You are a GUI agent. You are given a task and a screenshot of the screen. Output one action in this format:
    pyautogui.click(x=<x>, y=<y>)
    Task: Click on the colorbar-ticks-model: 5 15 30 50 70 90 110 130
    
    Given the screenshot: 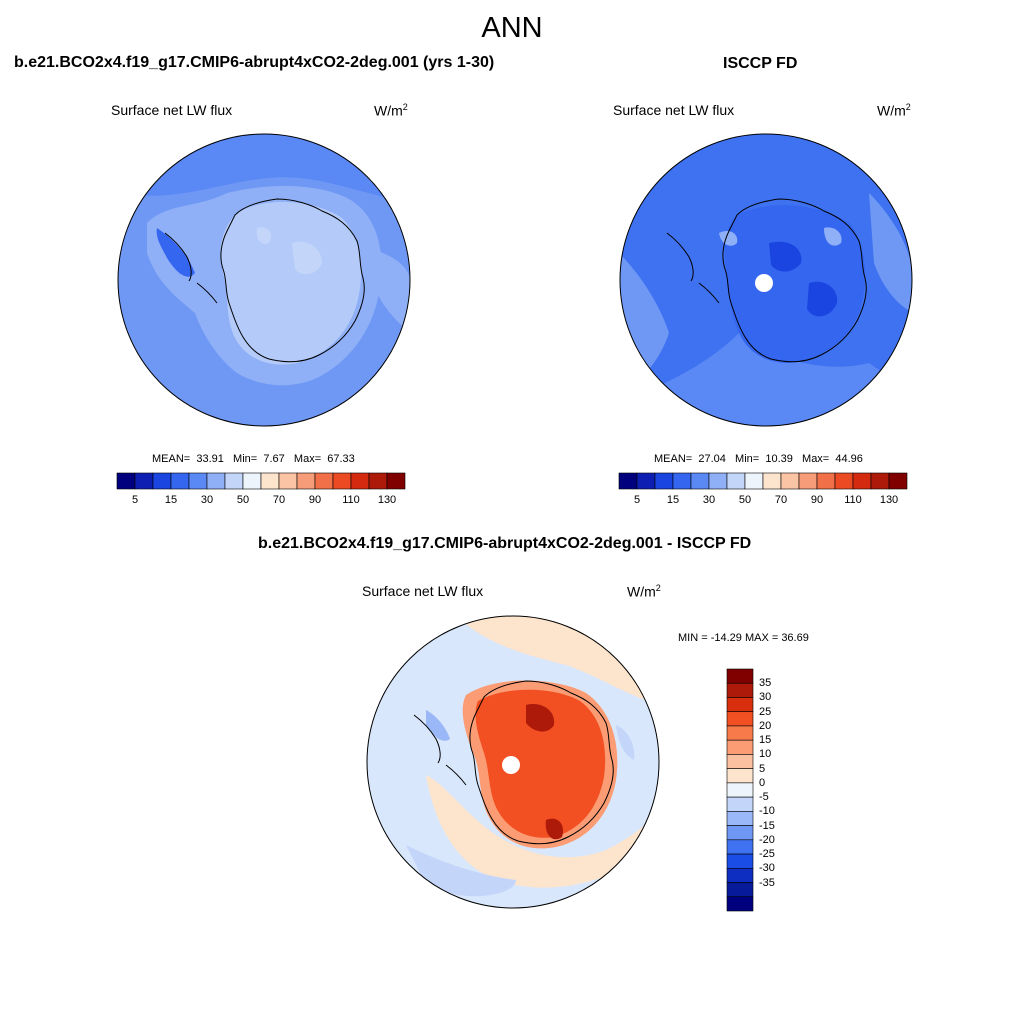 What is the action you would take?
    pyautogui.click(x=261, y=501)
    